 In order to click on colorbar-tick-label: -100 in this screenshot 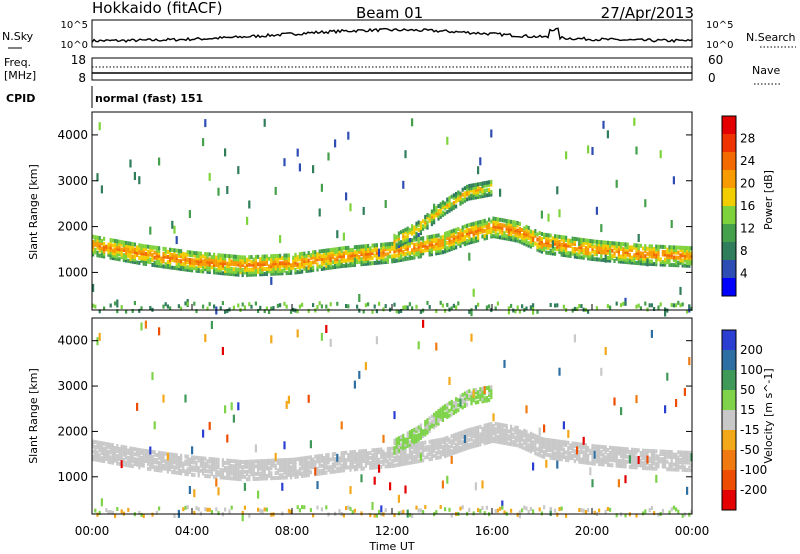, I will do `click(753, 470)`.